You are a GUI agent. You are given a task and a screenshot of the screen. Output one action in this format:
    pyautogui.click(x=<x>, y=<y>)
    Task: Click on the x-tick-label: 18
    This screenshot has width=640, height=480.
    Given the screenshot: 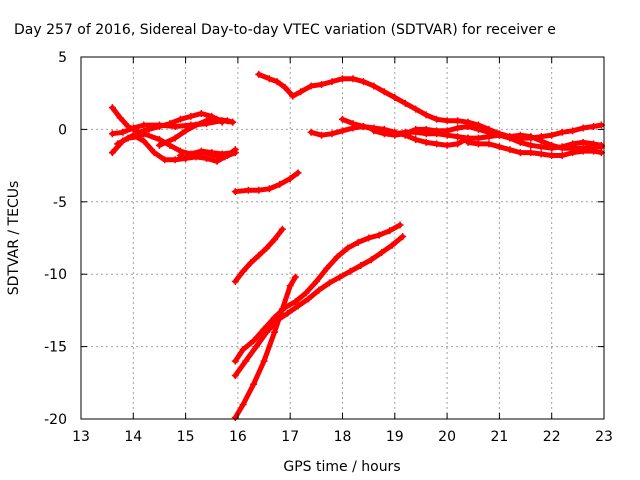 What is the action you would take?
    pyautogui.click(x=343, y=437)
    